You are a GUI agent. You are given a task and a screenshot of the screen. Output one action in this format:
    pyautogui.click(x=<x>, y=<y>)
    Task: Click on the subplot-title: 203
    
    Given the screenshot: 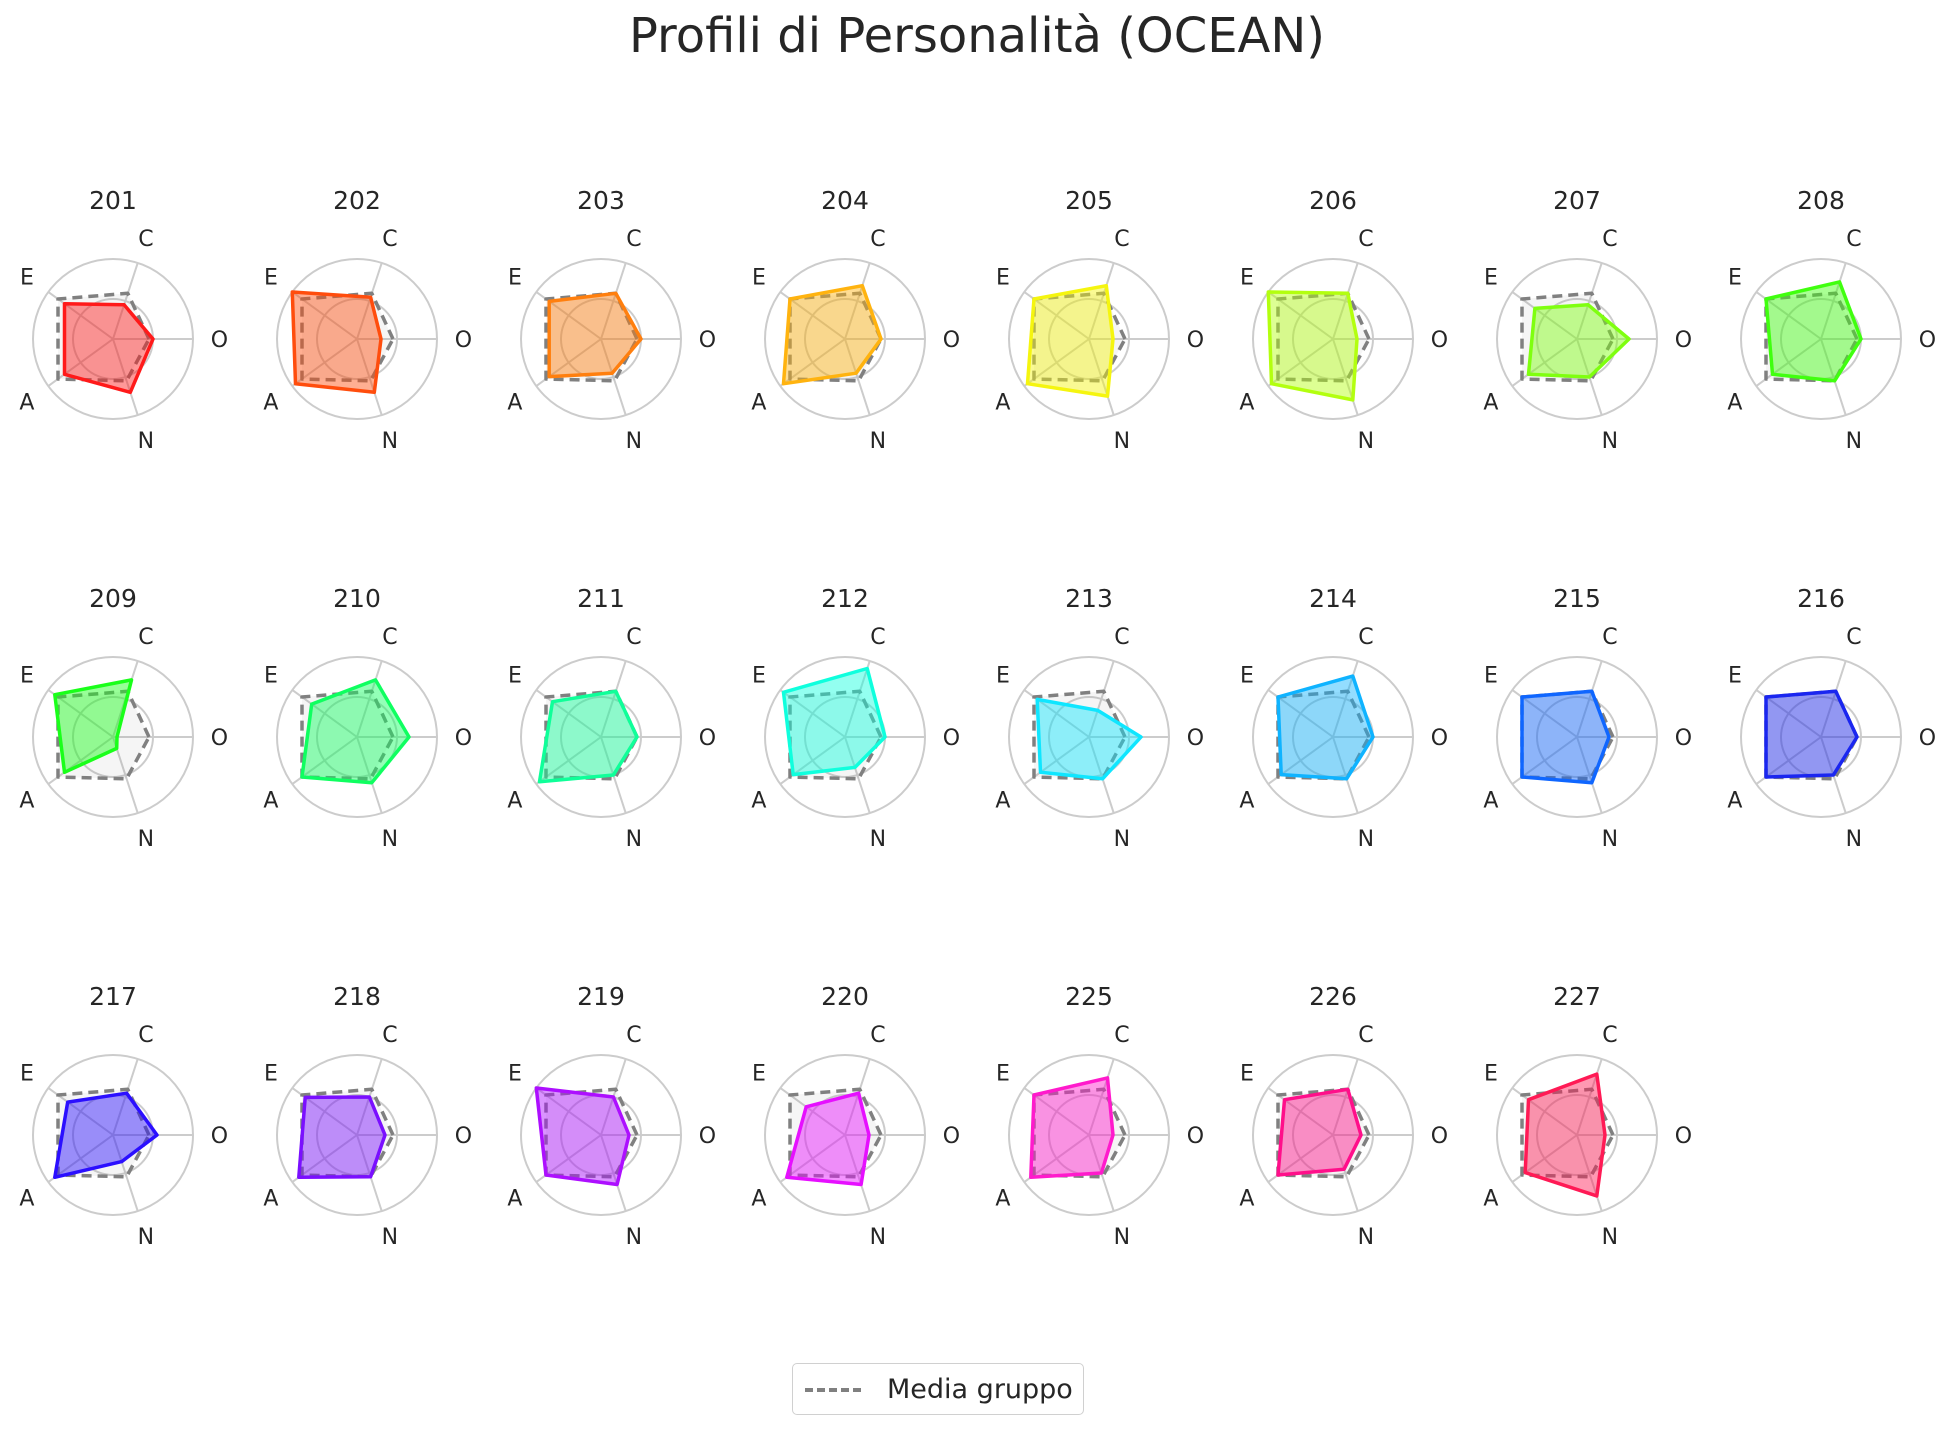 What is the action you would take?
    pyautogui.click(x=601, y=200)
    